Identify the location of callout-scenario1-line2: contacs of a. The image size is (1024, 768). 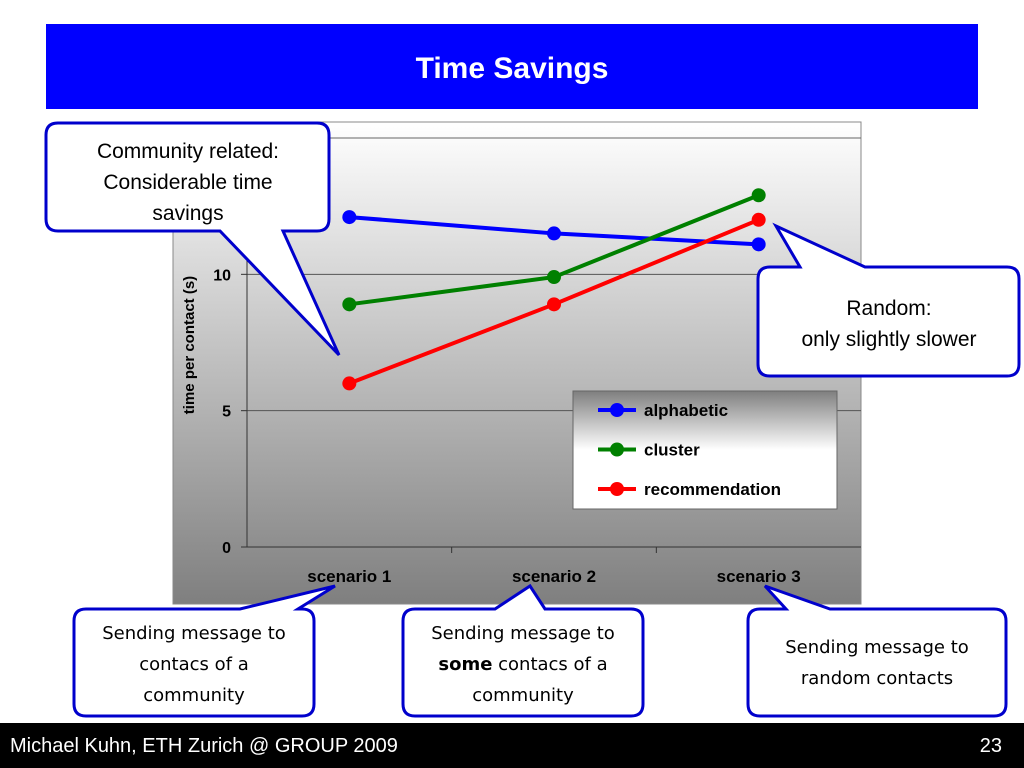
(194, 664).